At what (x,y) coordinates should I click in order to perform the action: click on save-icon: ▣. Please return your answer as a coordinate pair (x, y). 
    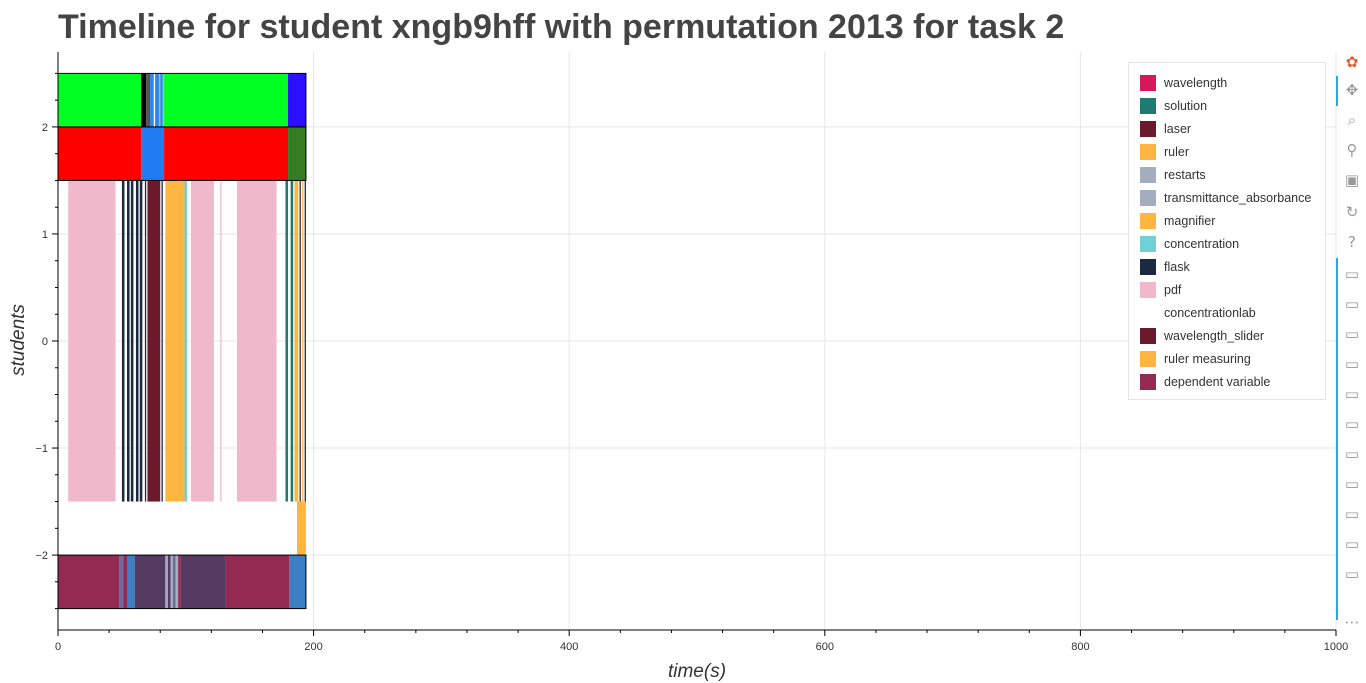
    Looking at the image, I should click on (1352, 180).